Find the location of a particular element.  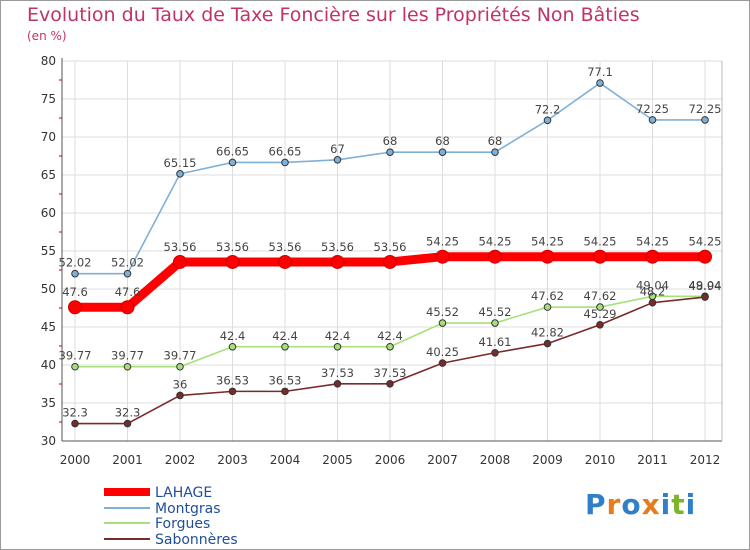

x-tick-label: 2009 is located at coordinates (547, 460).